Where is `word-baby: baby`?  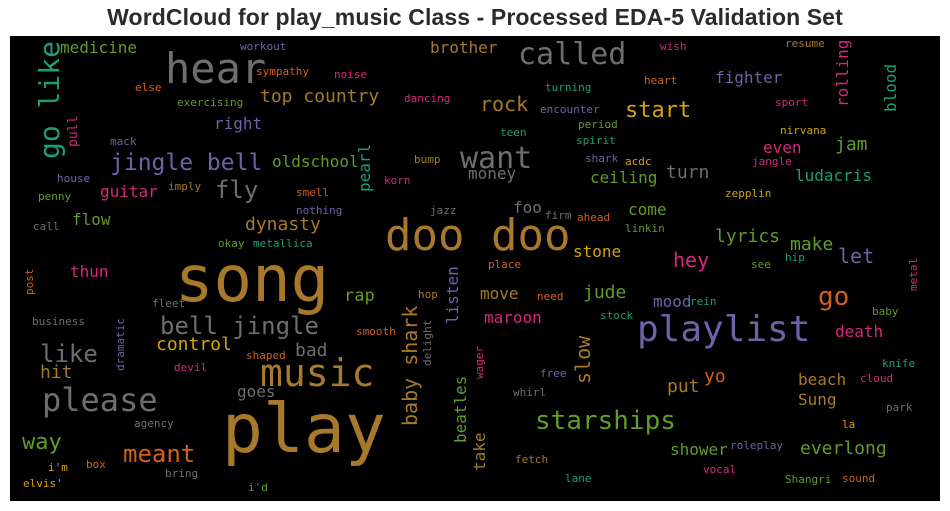 word-baby: baby is located at coordinates (885, 311).